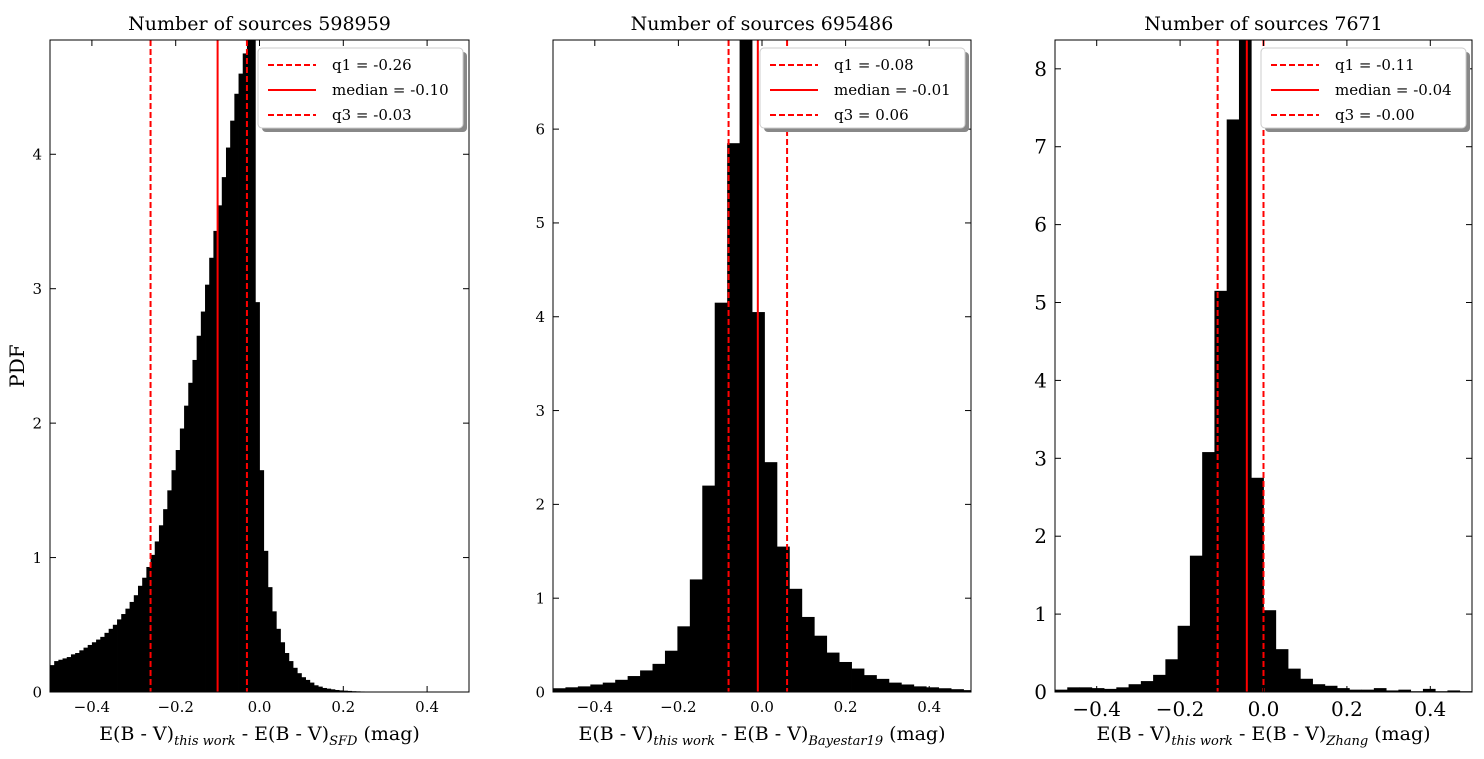 The image size is (1484, 759). Describe the element at coordinates (1040, 303) in the screenshot. I see `y-tick-label: 5` at that location.